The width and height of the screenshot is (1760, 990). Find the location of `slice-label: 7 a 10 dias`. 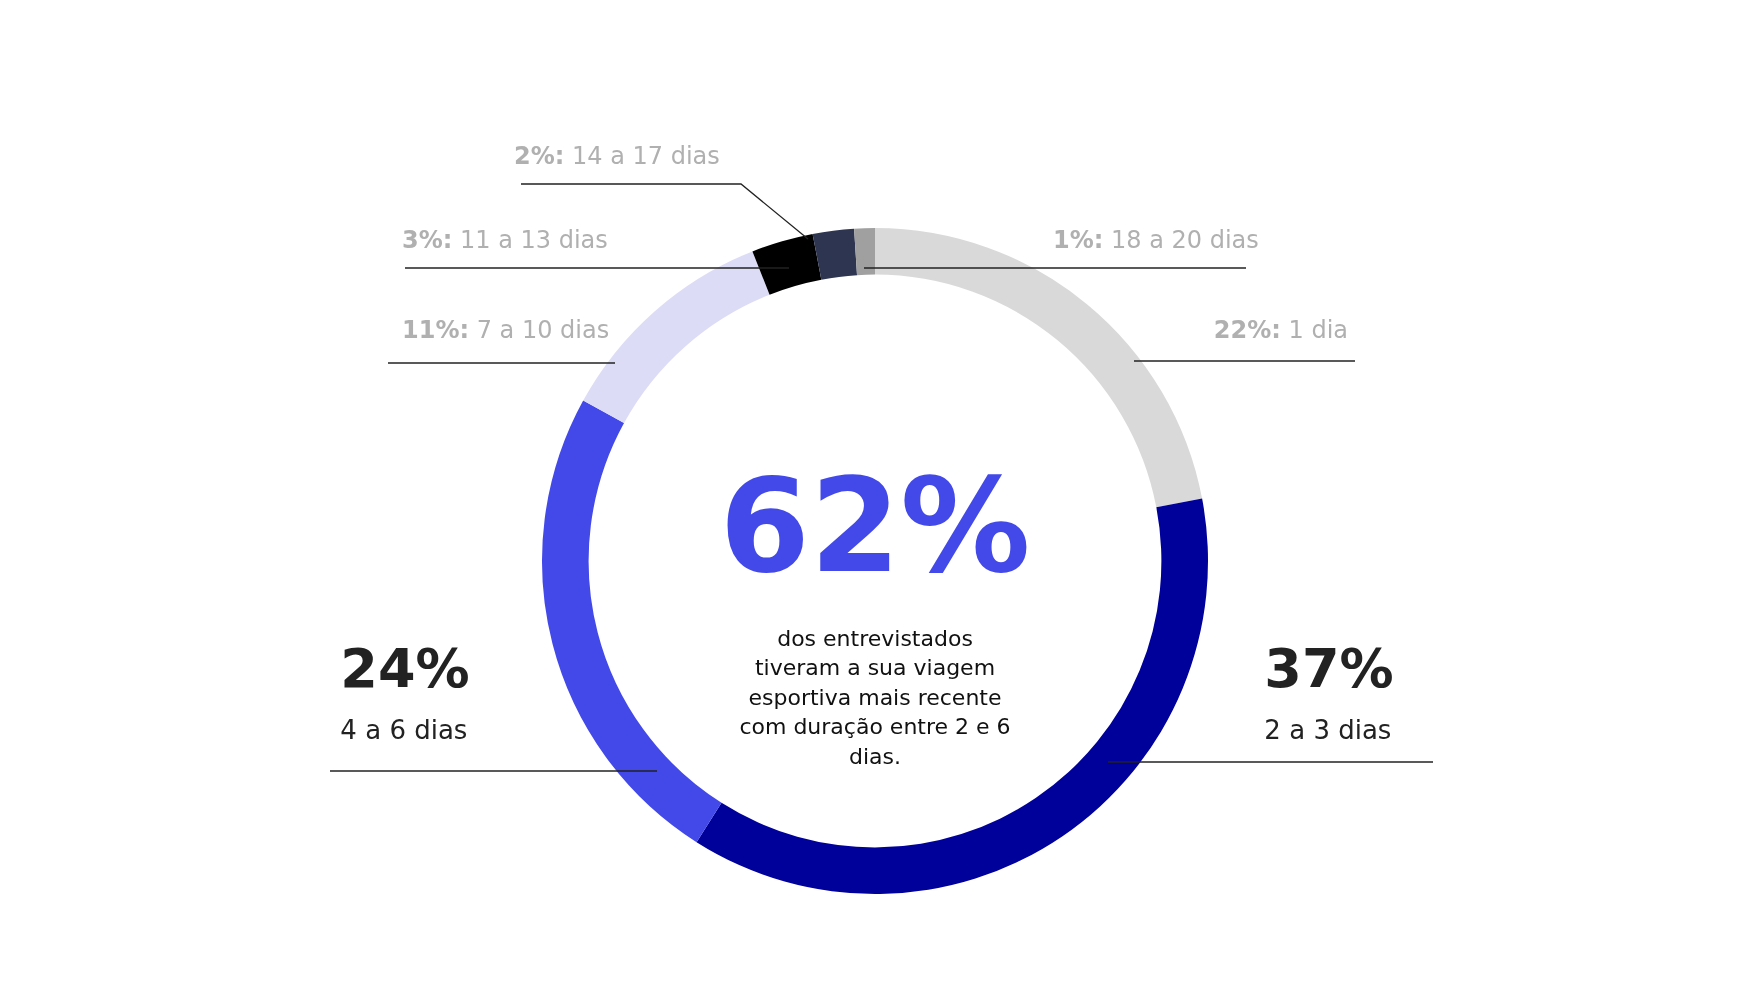

slice-label: 7 a 10 dias is located at coordinates (539, 330).